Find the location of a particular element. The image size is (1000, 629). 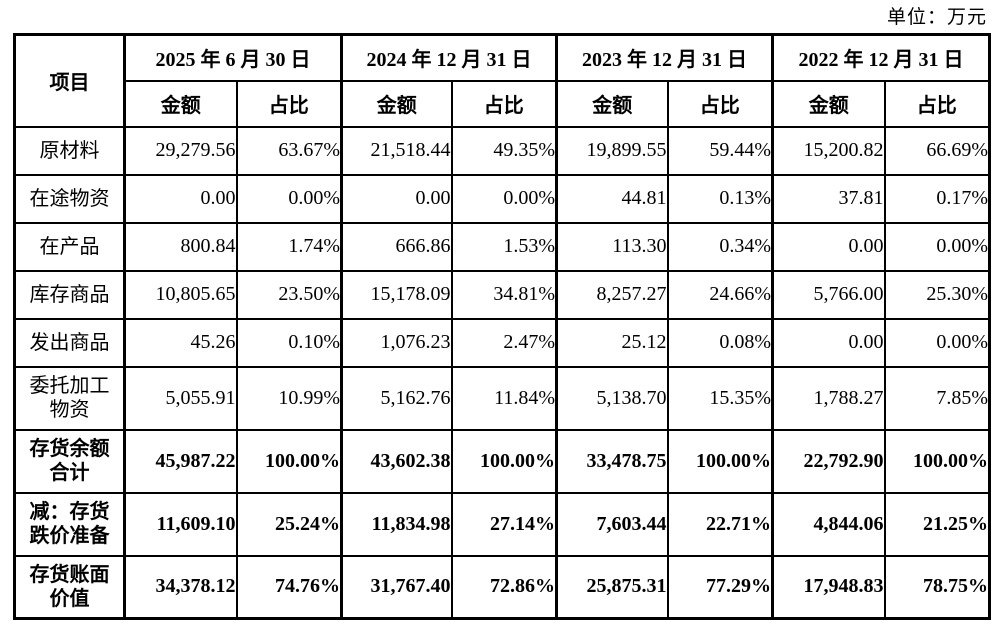

amount-cell: 25.12 is located at coordinates (612, 342).